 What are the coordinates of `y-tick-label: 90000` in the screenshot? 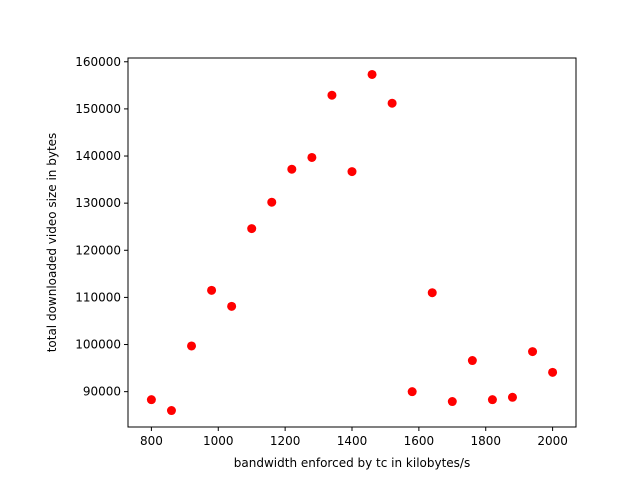 It's located at (102, 392).